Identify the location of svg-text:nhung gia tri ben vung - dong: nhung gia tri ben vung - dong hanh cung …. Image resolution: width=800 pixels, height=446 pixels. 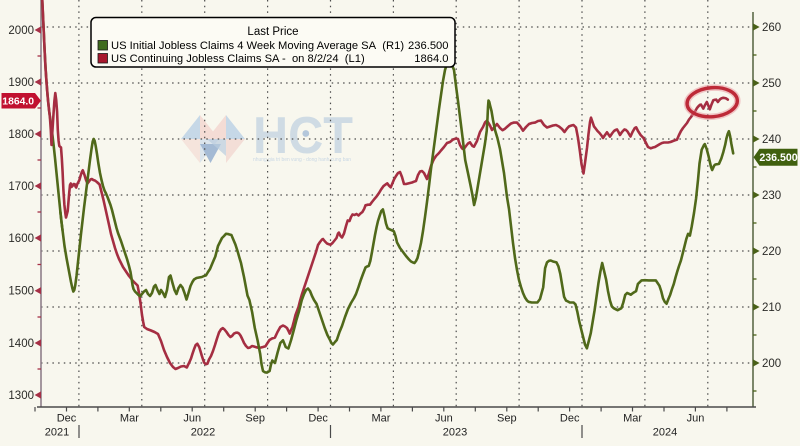
(302, 160).